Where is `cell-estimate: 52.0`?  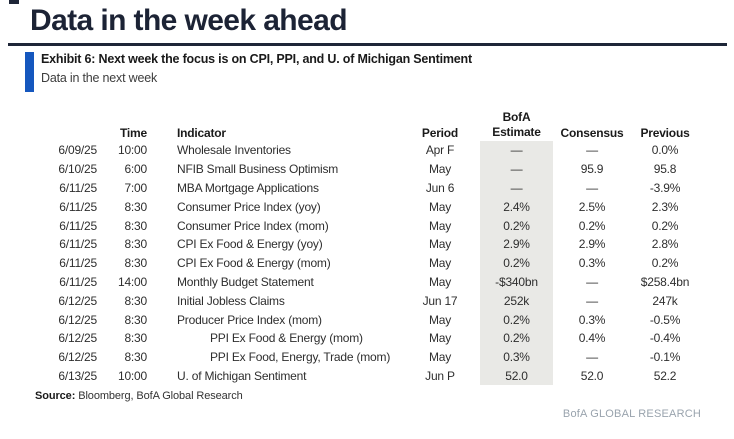
cell-estimate: 52.0 is located at coordinates (516, 376).